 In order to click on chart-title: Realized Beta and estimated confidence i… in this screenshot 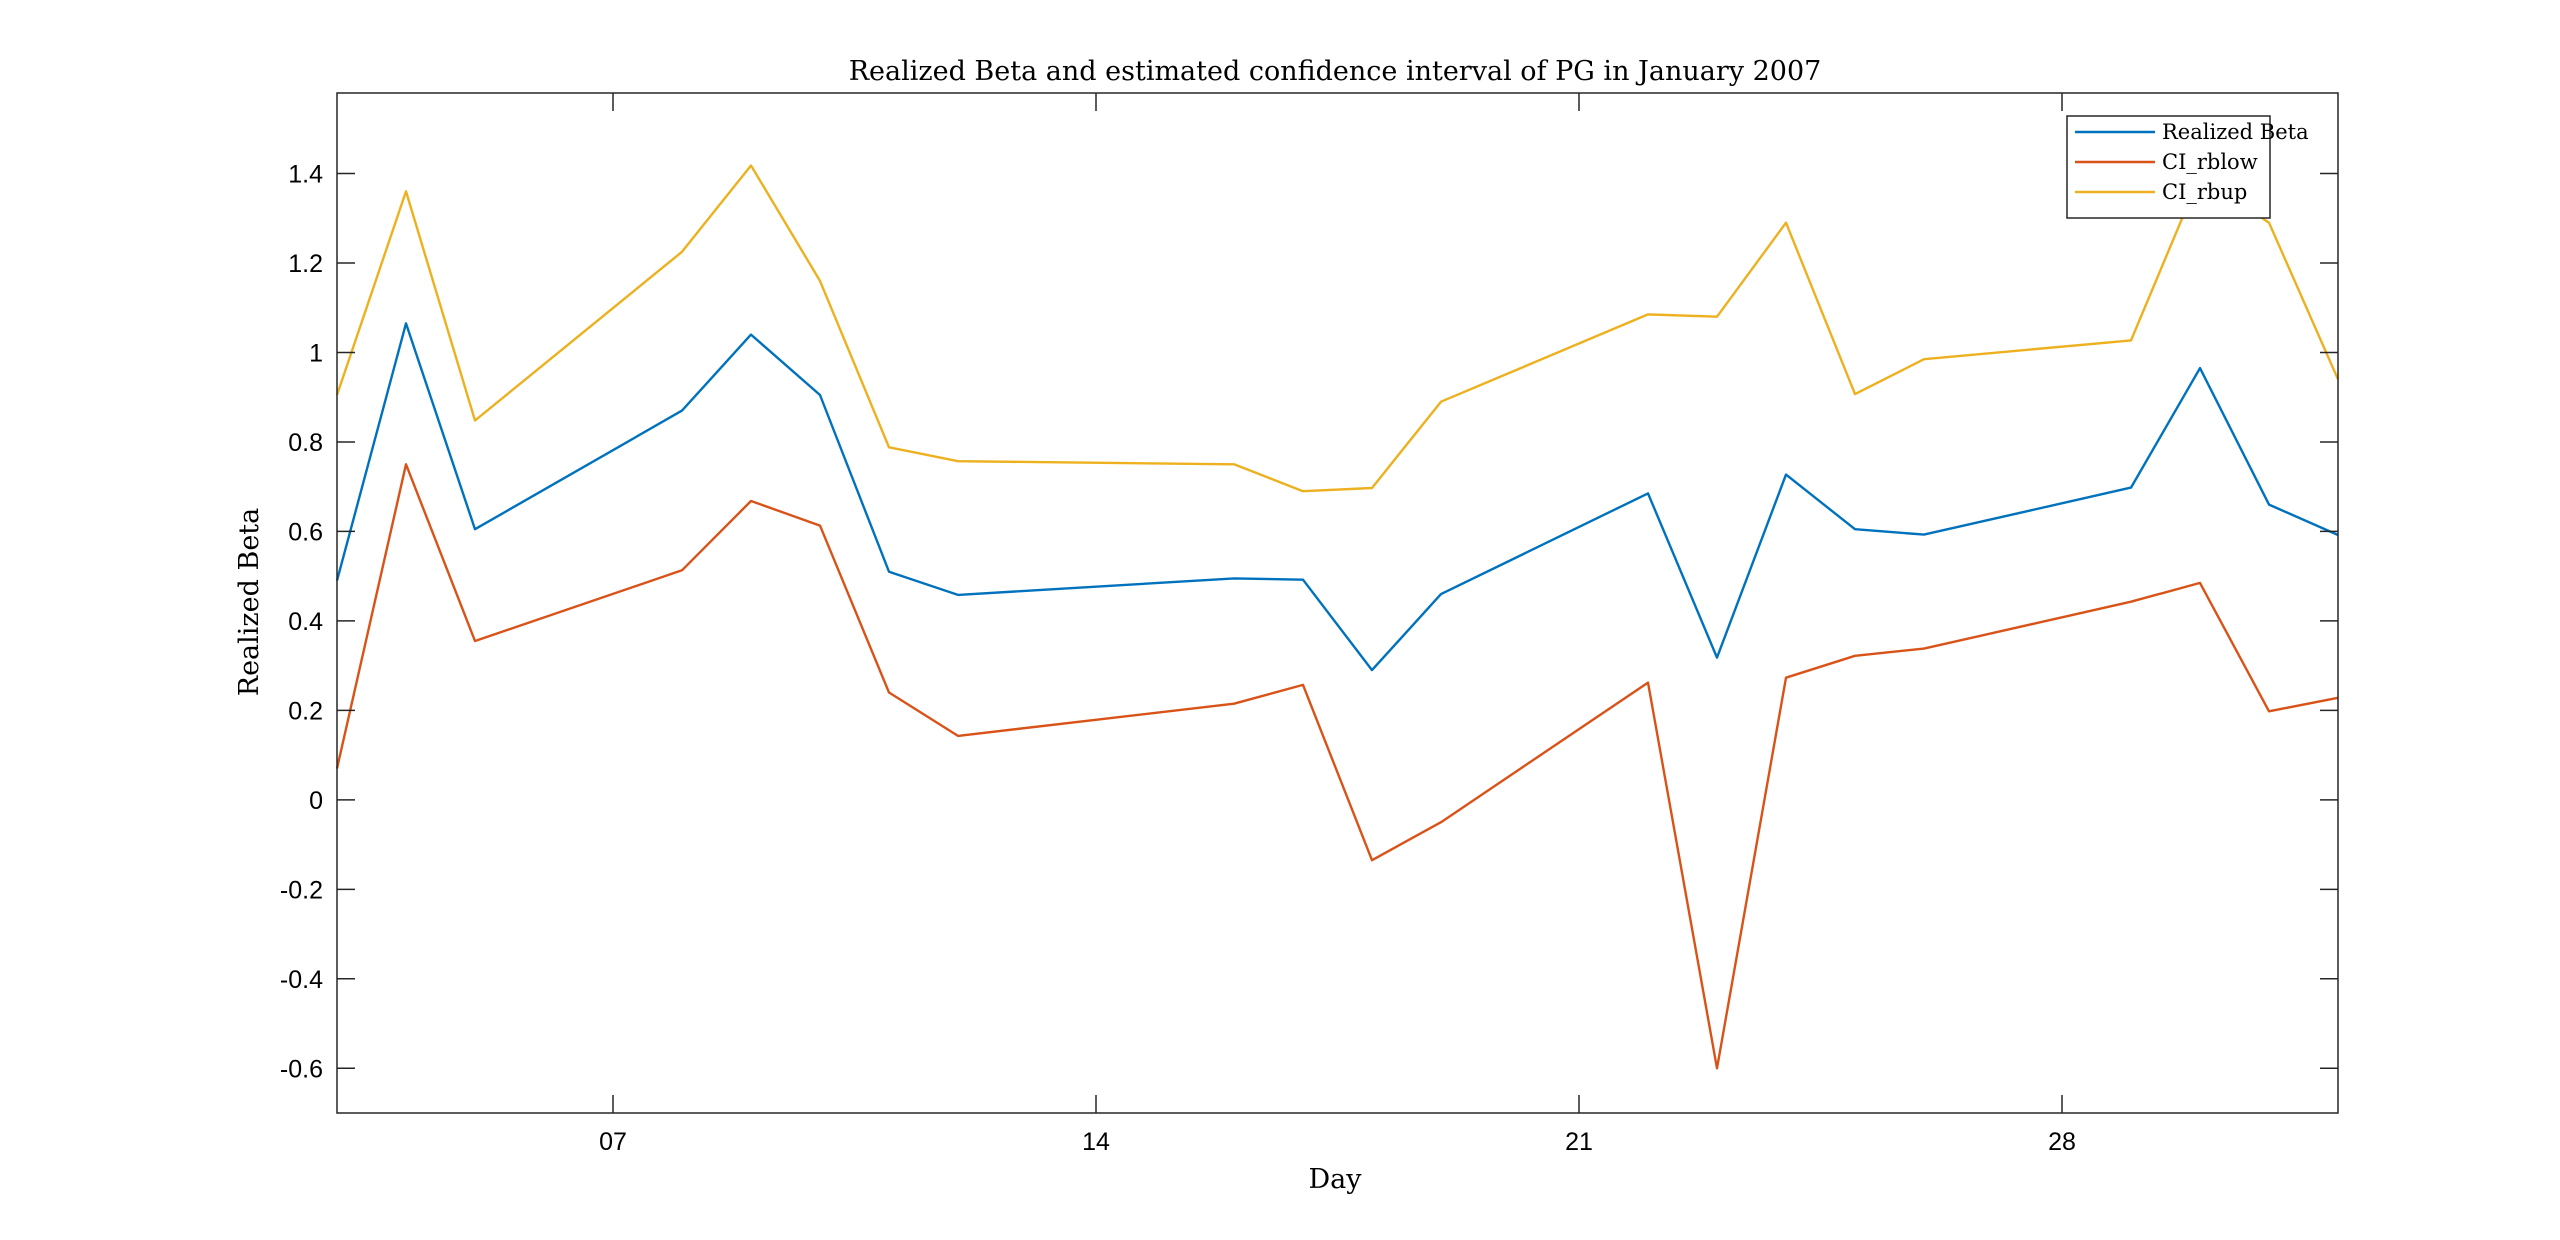, I will do `click(1335, 71)`.